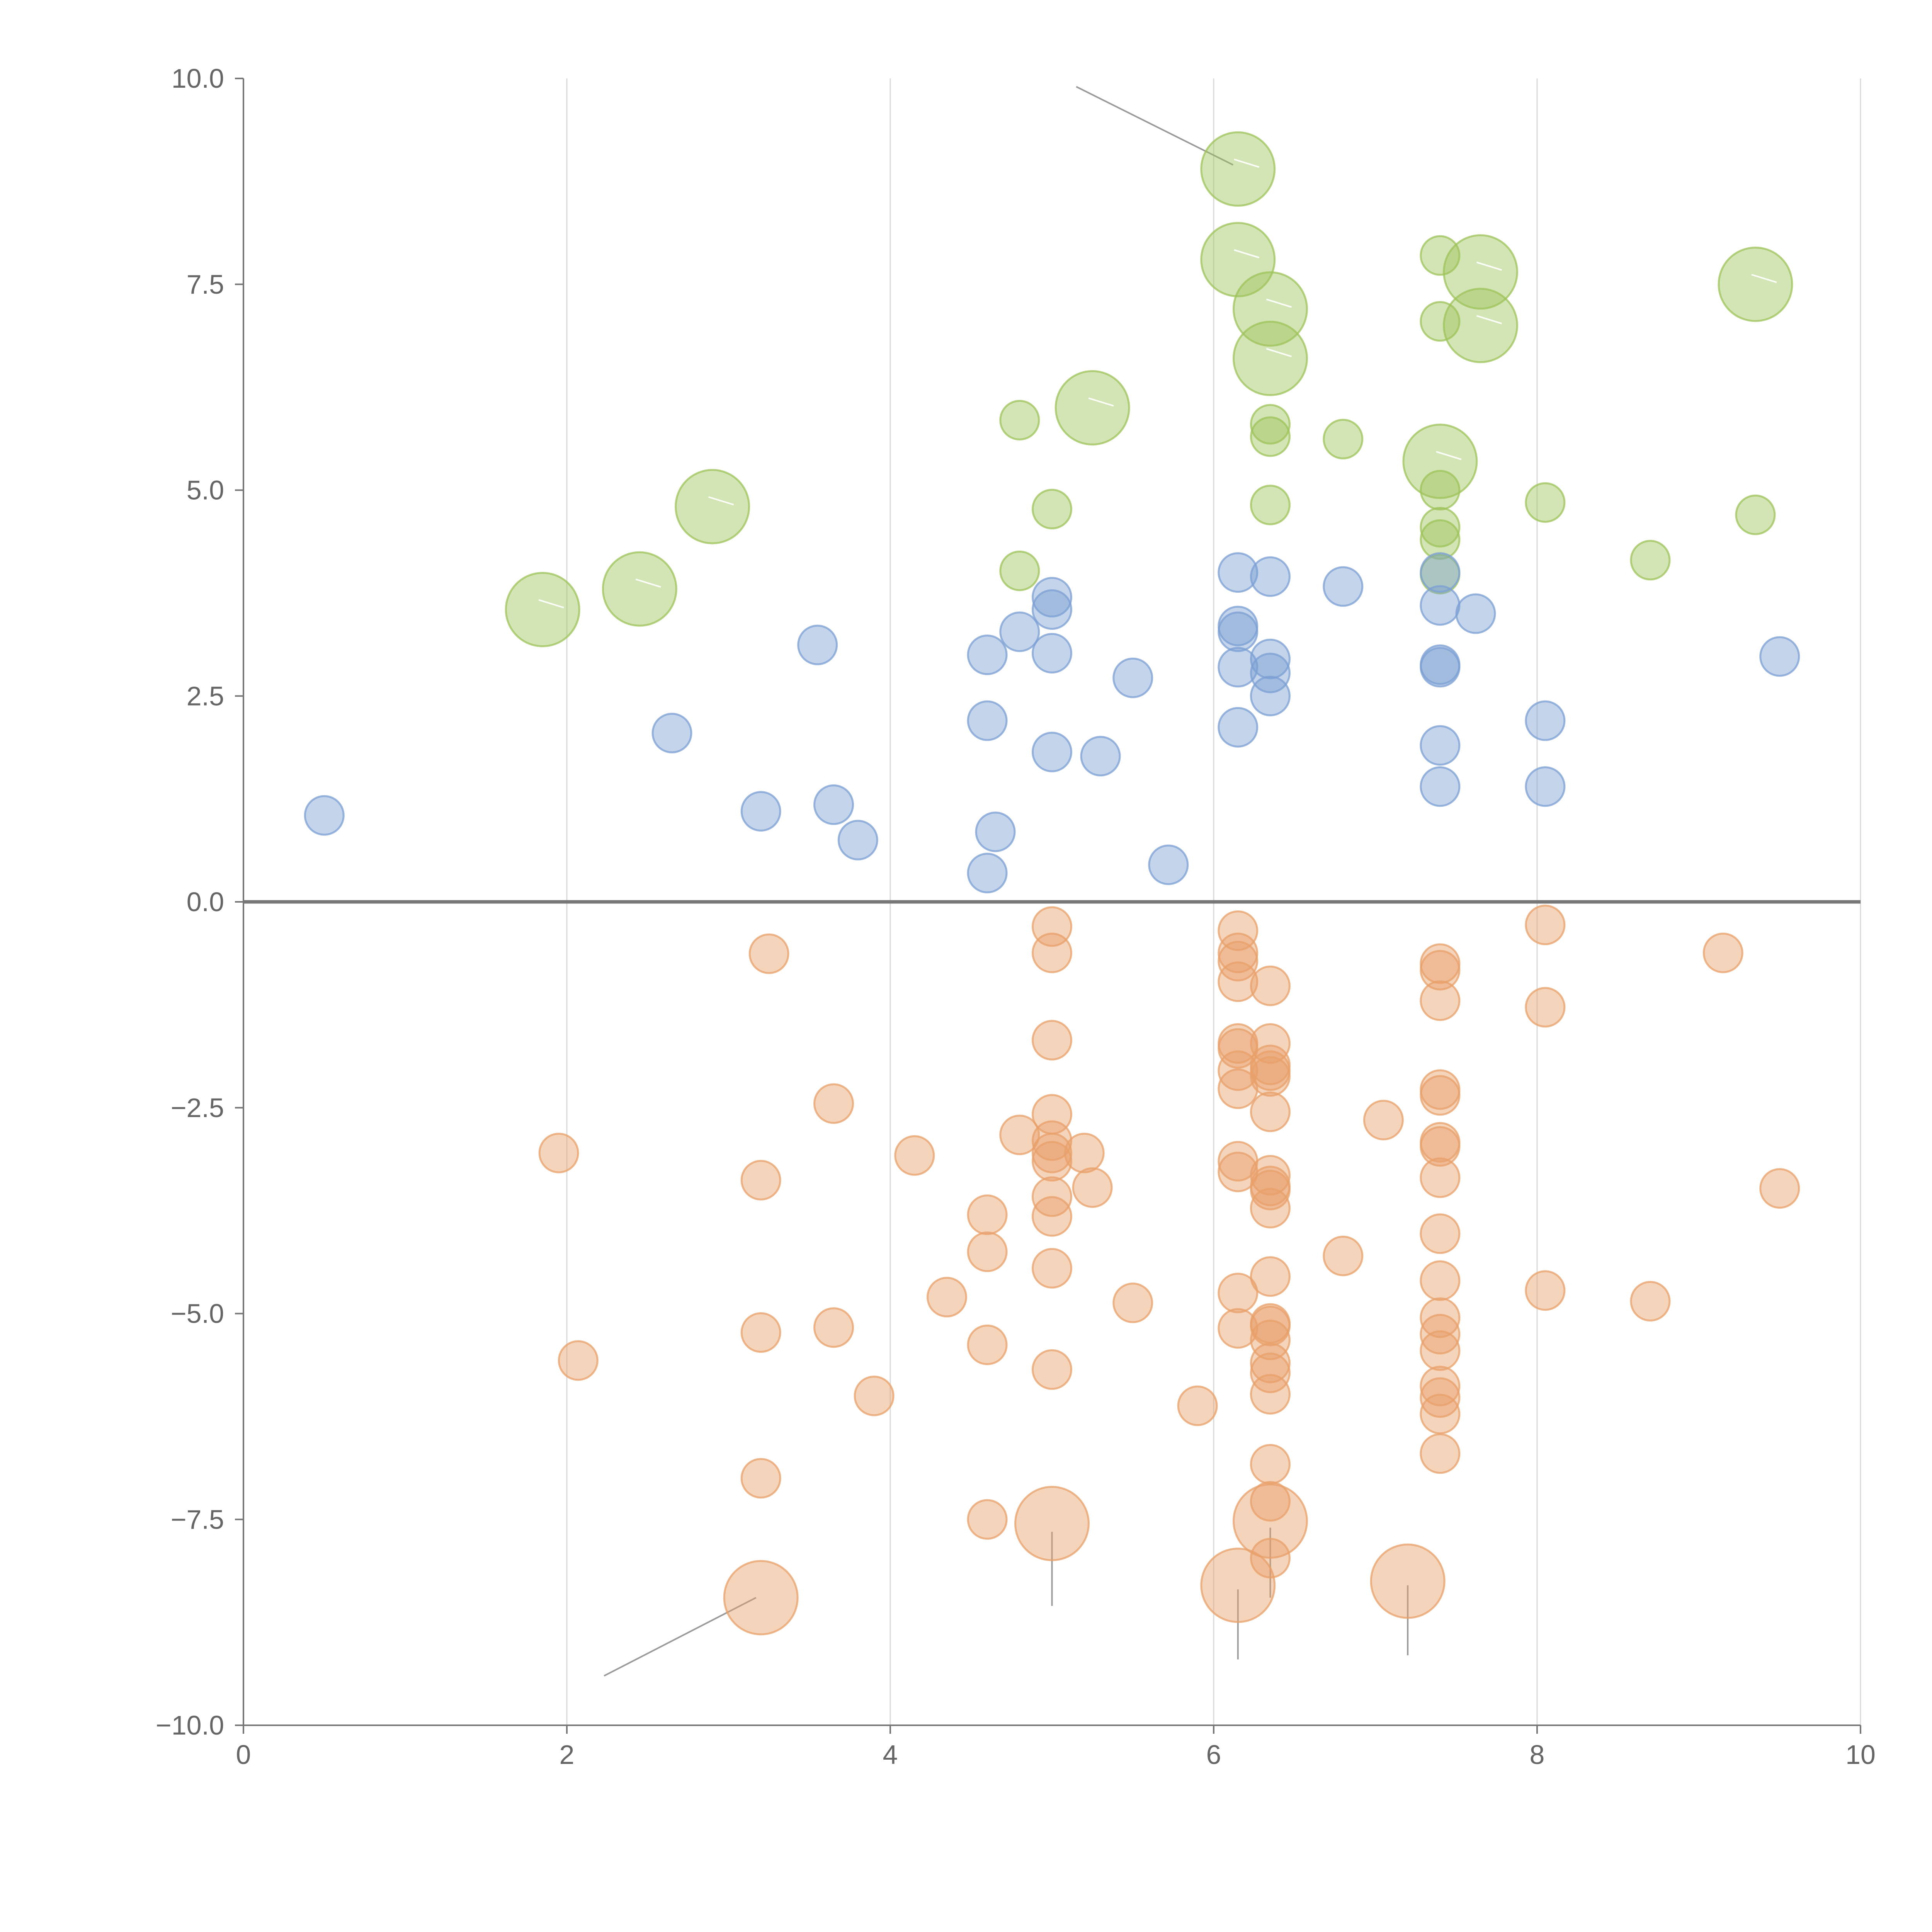 The height and width of the screenshot is (1932, 1932). Describe the element at coordinates (198, 1519) in the screenshot. I see `y-tick-label: −7.5` at that location.